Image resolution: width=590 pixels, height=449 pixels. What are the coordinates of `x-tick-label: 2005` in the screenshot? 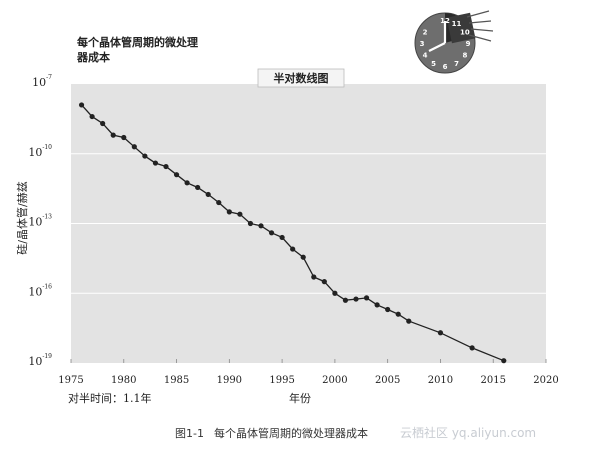 It's located at (387, 380).